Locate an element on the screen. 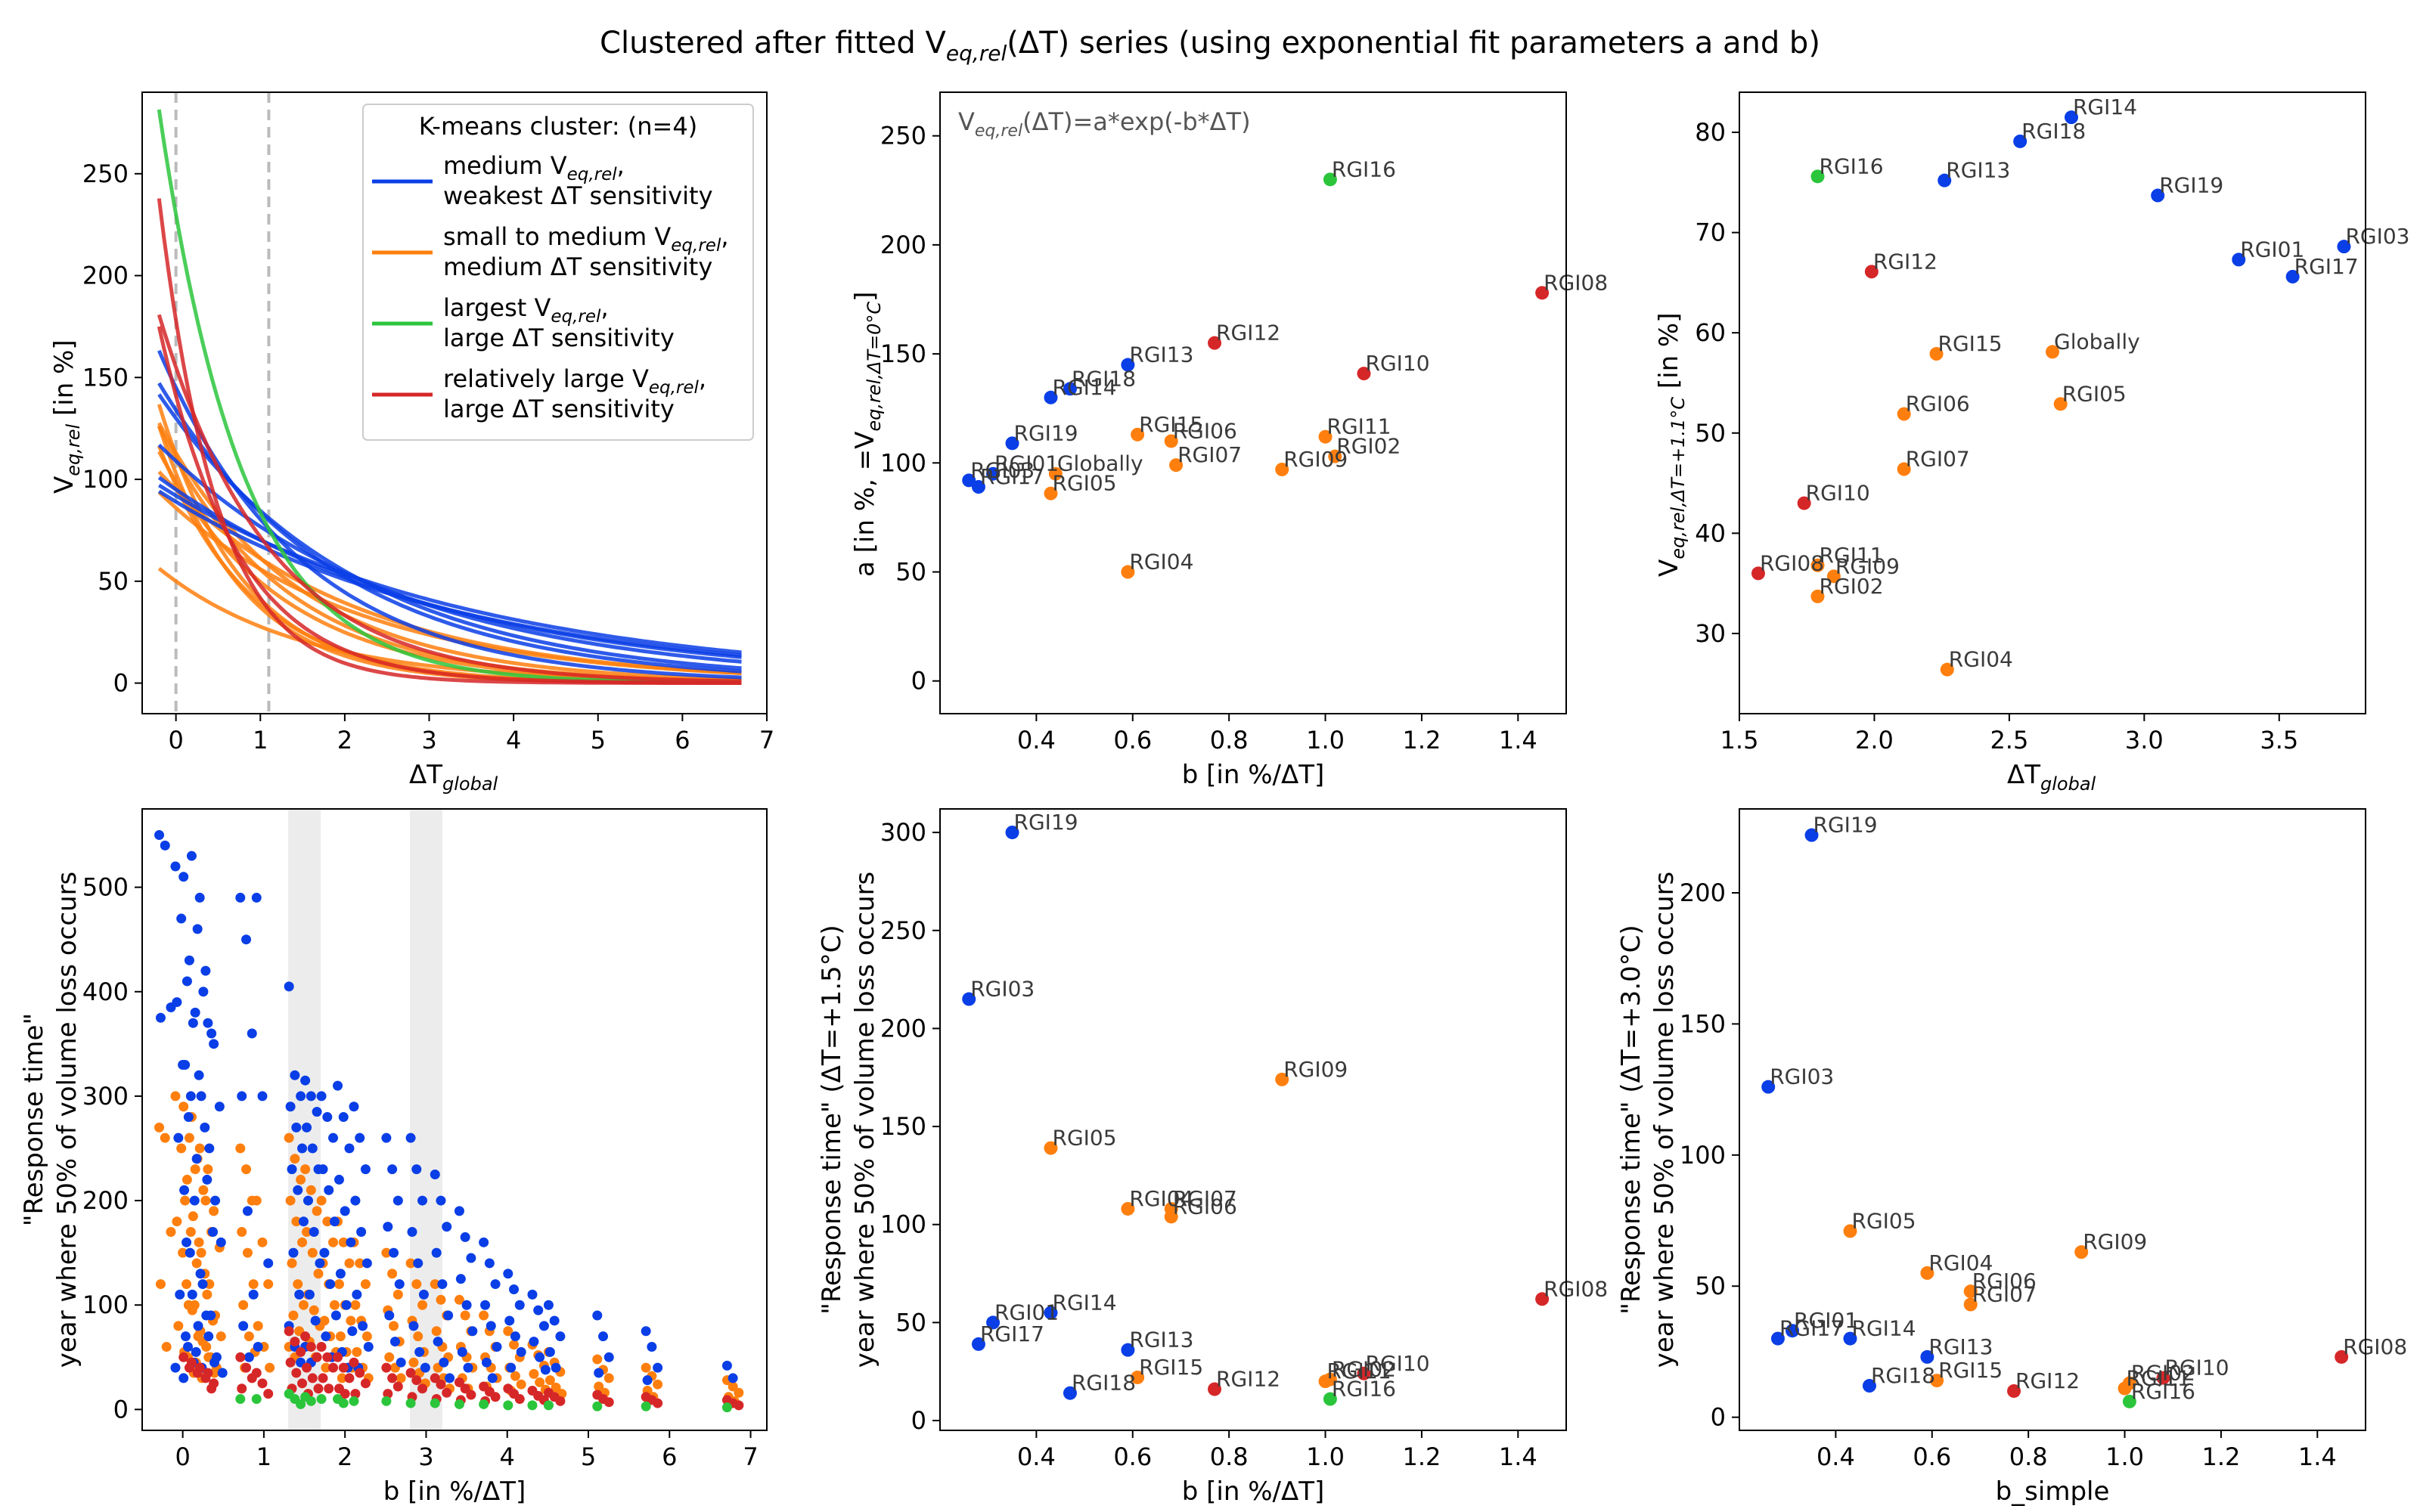 The width and height of the screenshot is (2420, 1512). x-tick-label: 6 is located at coordinates (682, 740).